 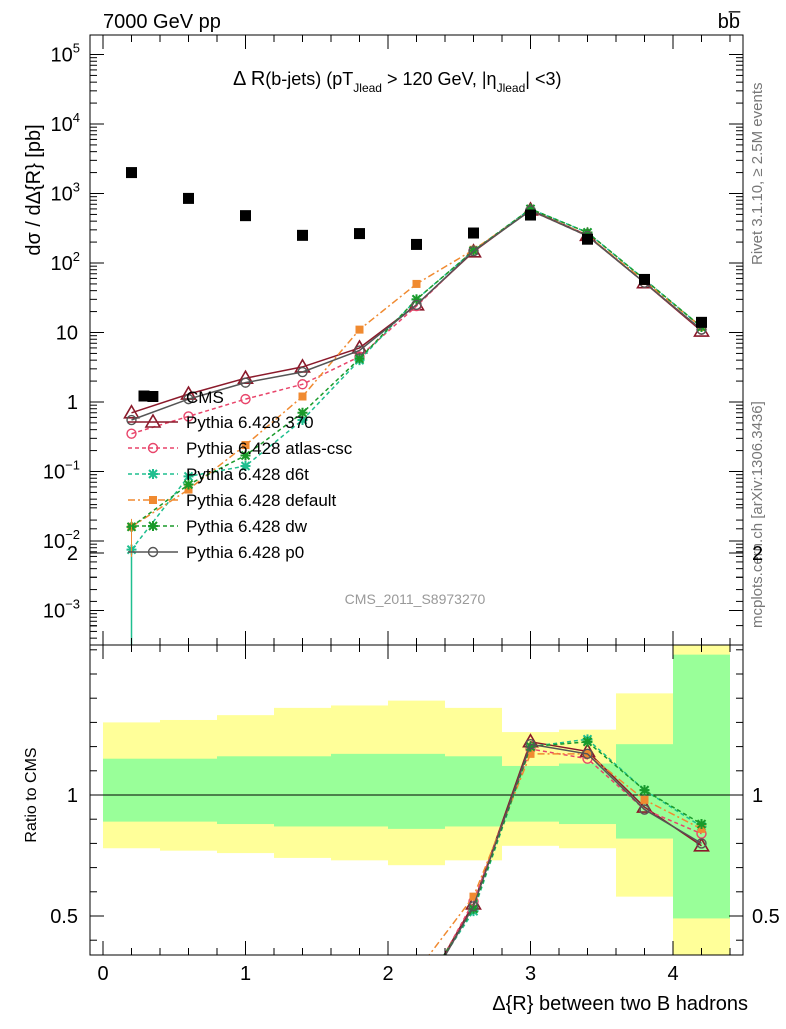 I want to click on main-y-tick-label: 10⁻³, so click(x=61, y=610).